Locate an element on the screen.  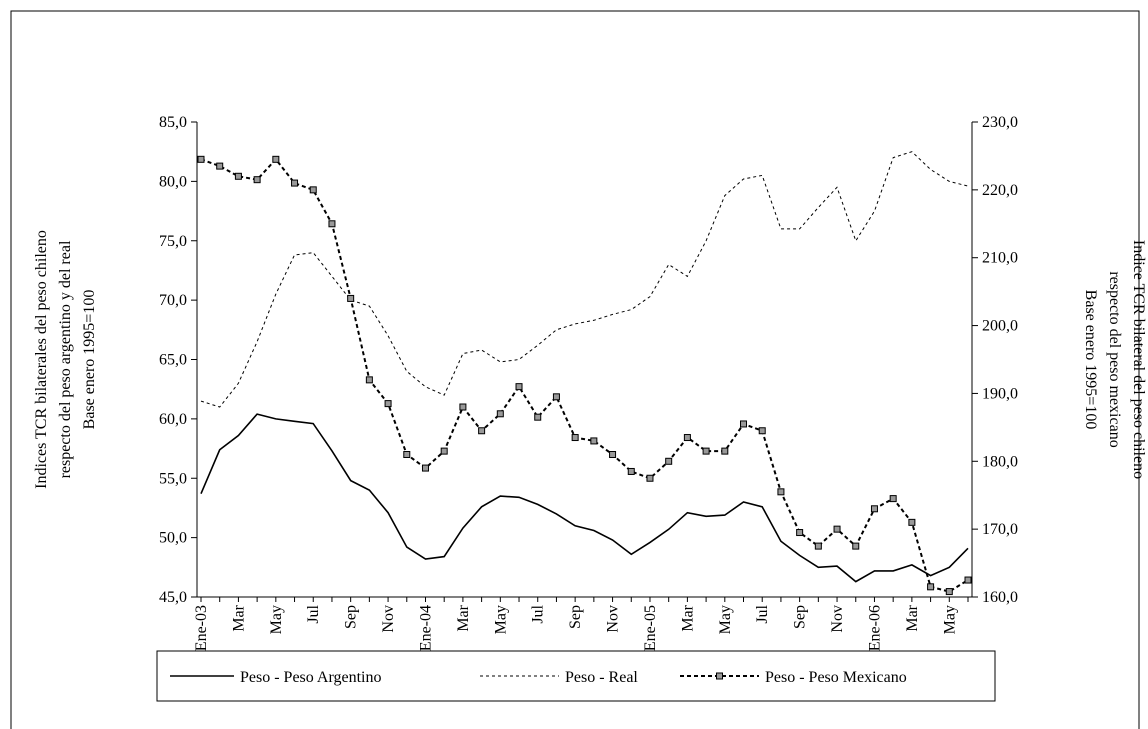
y-tick-label: 75,0 is located at coordinates (173, 241).